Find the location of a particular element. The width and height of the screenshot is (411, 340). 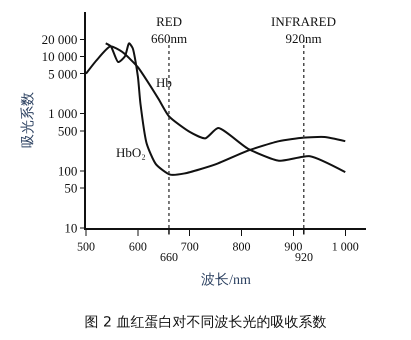

ref-line-label: RED 660nm is located at coordinates (169, 30).